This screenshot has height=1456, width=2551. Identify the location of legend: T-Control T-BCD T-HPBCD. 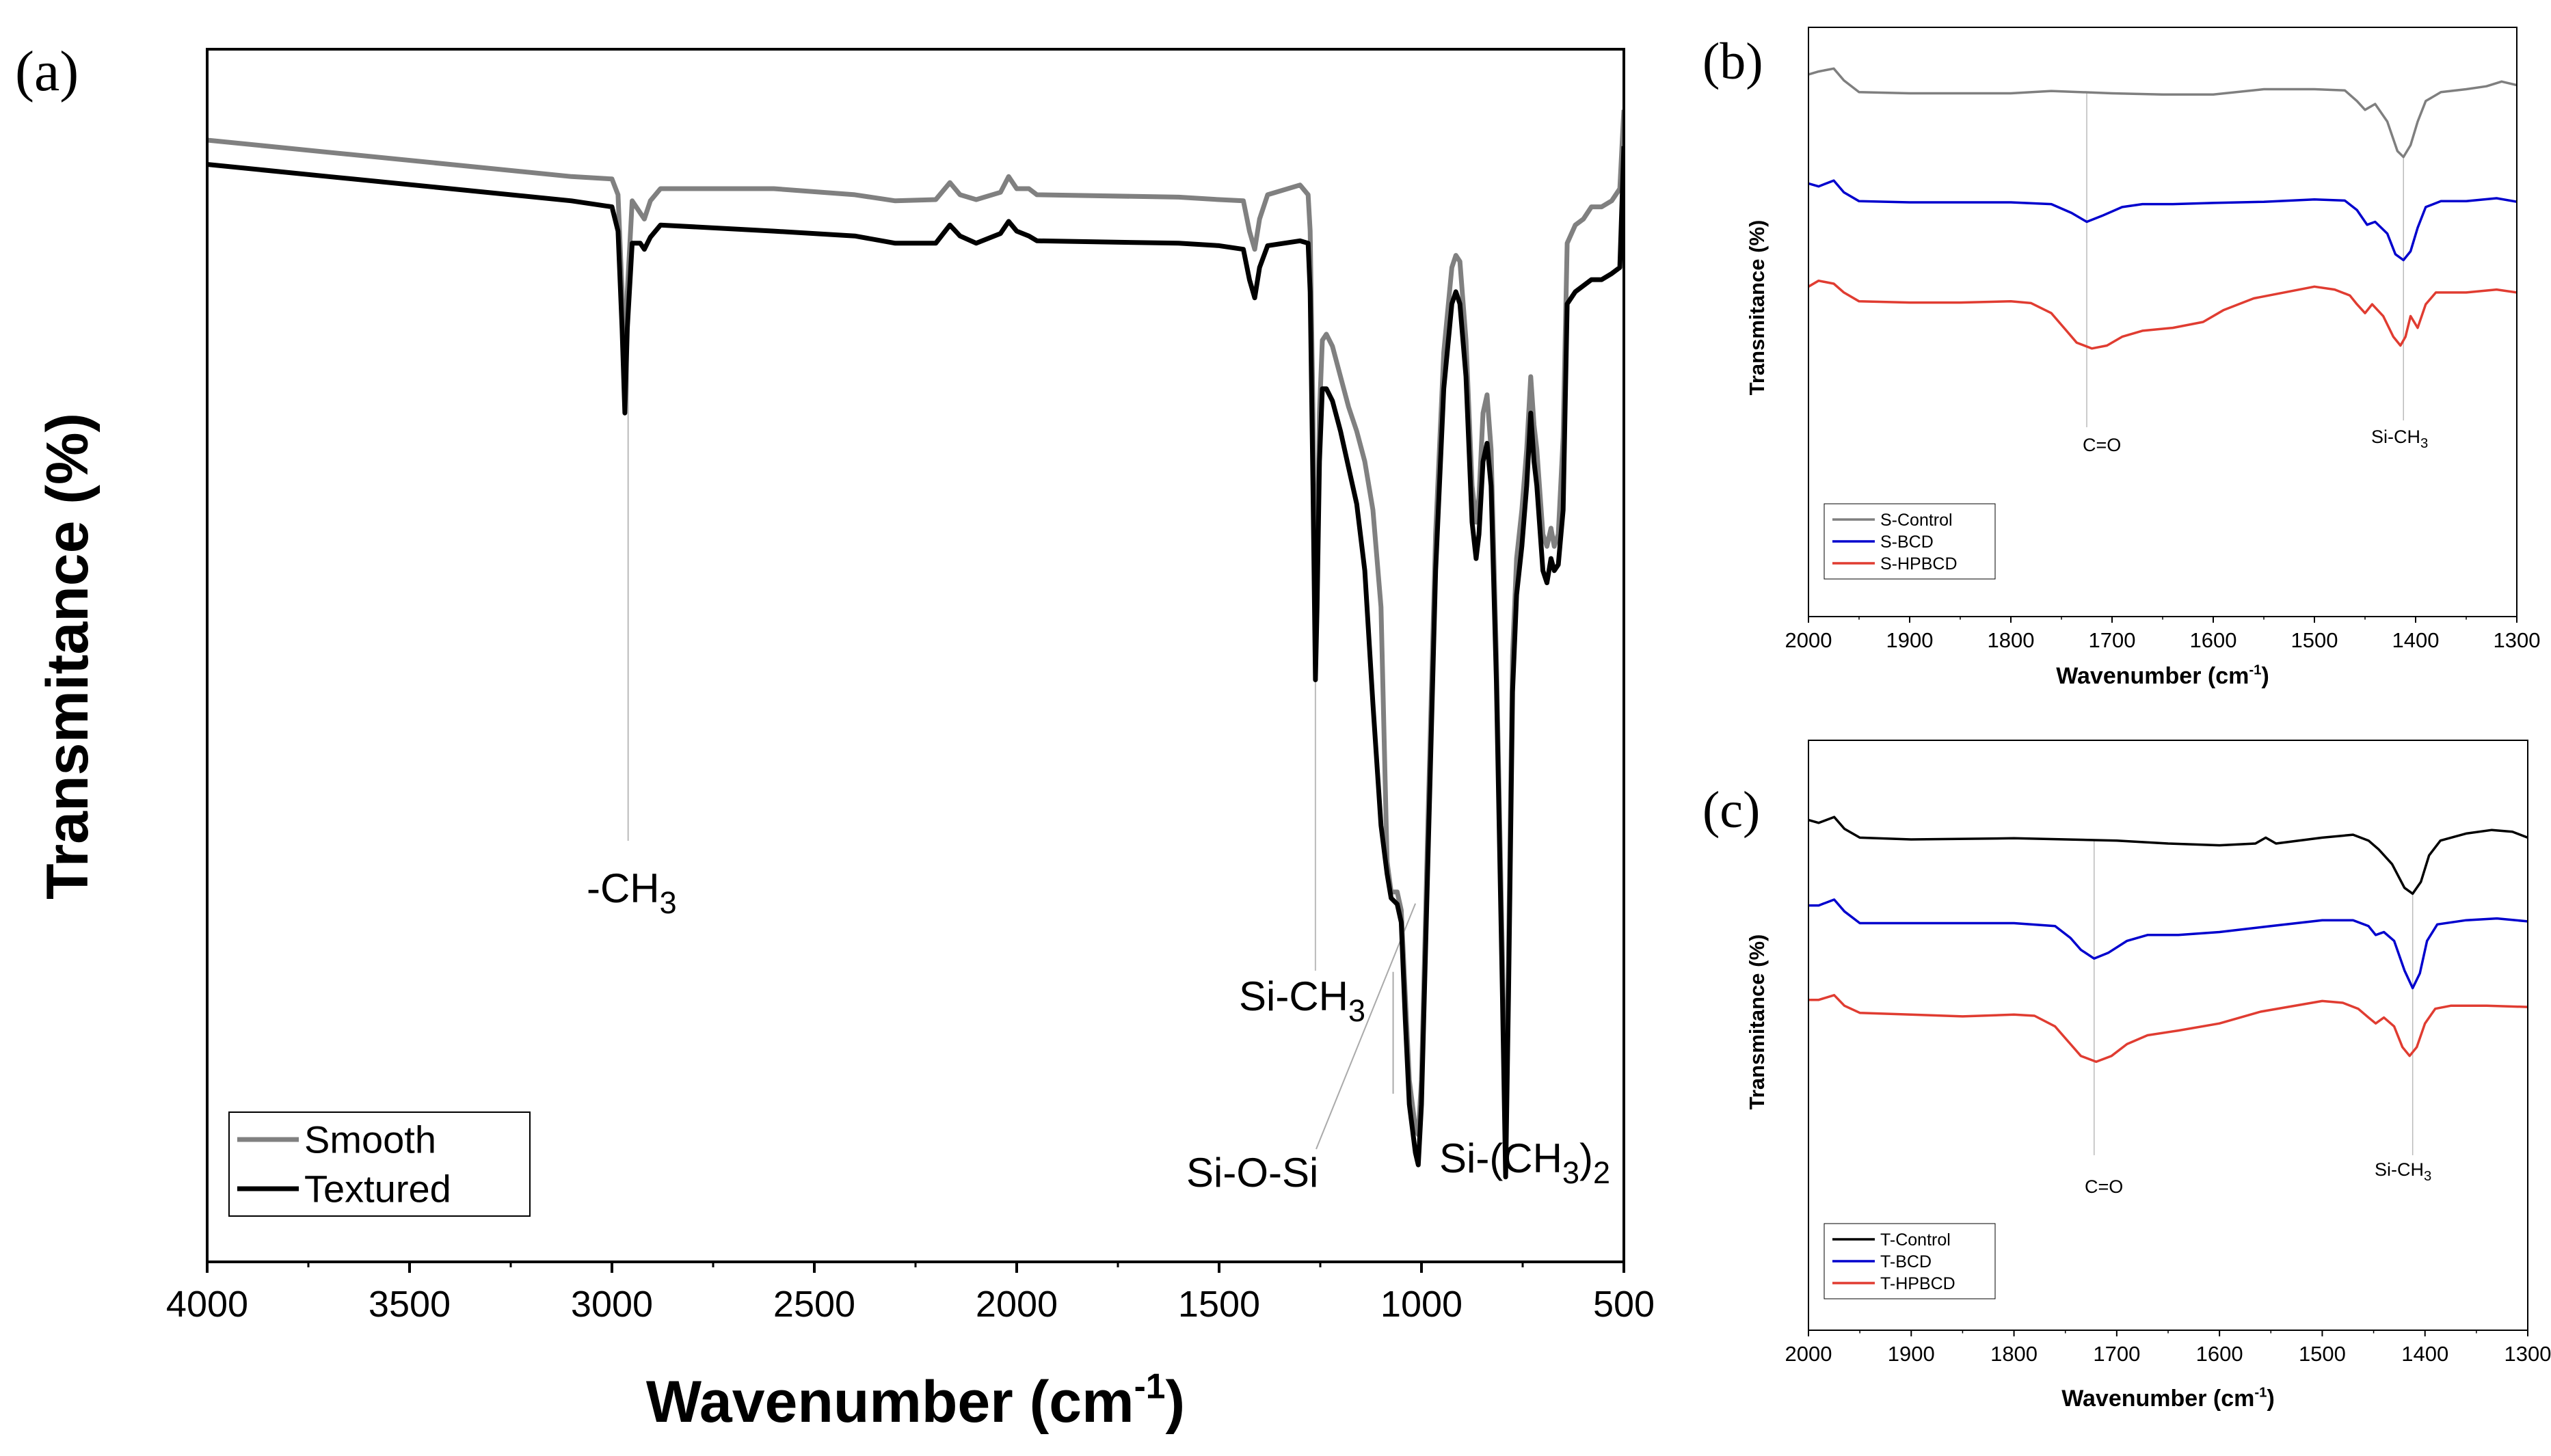
(1910, 1261).